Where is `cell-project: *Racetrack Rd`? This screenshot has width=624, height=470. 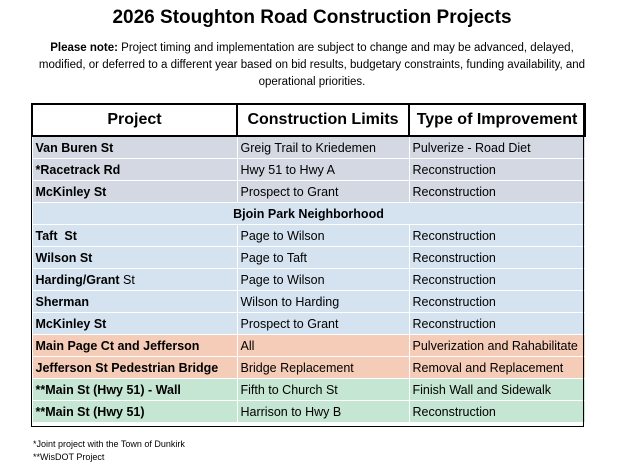 cell-project: *Racetrack Rd is located at coordinates (134, 169).